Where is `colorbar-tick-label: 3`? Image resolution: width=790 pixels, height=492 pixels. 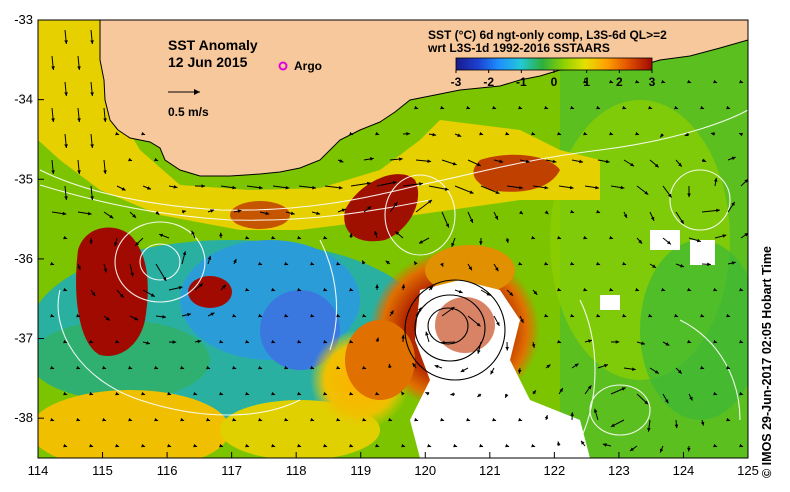
colorbar-tick-label: 3 is located at coordinates (652, 82).